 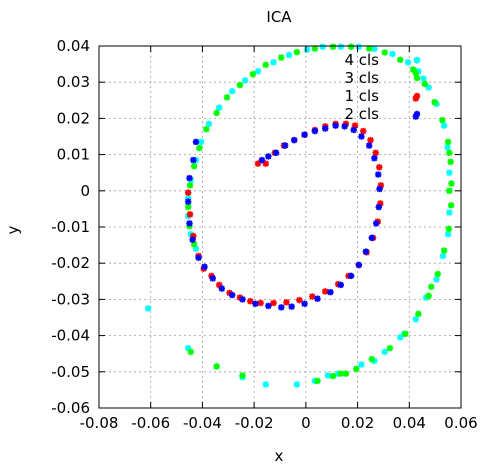 What do you see at coordinates (73, 155) in the screenshot?
I see `y-tick-label: 0.01` at bounding box center [73, 155].